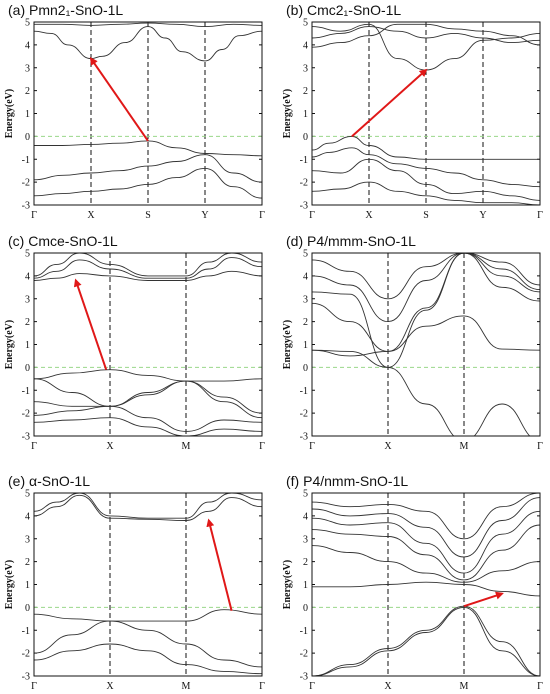 This screenshot has height=694, width=550. I want to click on panel-title: (f) P4/nmm-SnO-1L, so click(347, 481).